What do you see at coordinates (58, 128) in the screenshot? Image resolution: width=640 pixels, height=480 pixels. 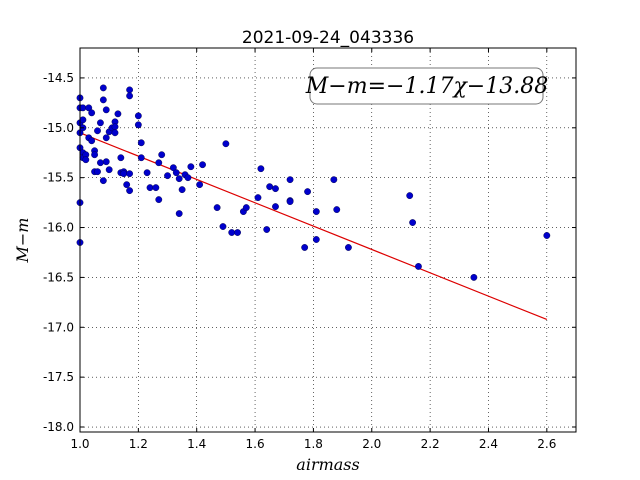 I see `y-tick-label: -15.0` at bounding box center [58, 128].